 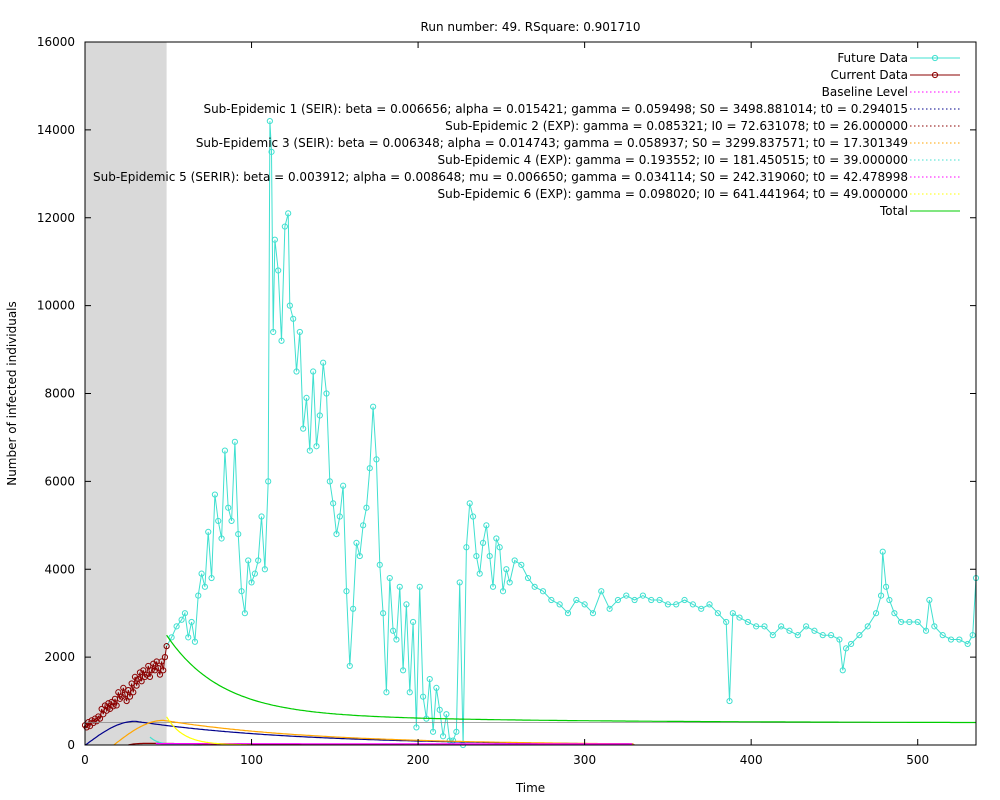 What do you see at coordinates (917, 760) in the screenshot?
I see `x-tick-label: 500` at bounding box center [917, 760].